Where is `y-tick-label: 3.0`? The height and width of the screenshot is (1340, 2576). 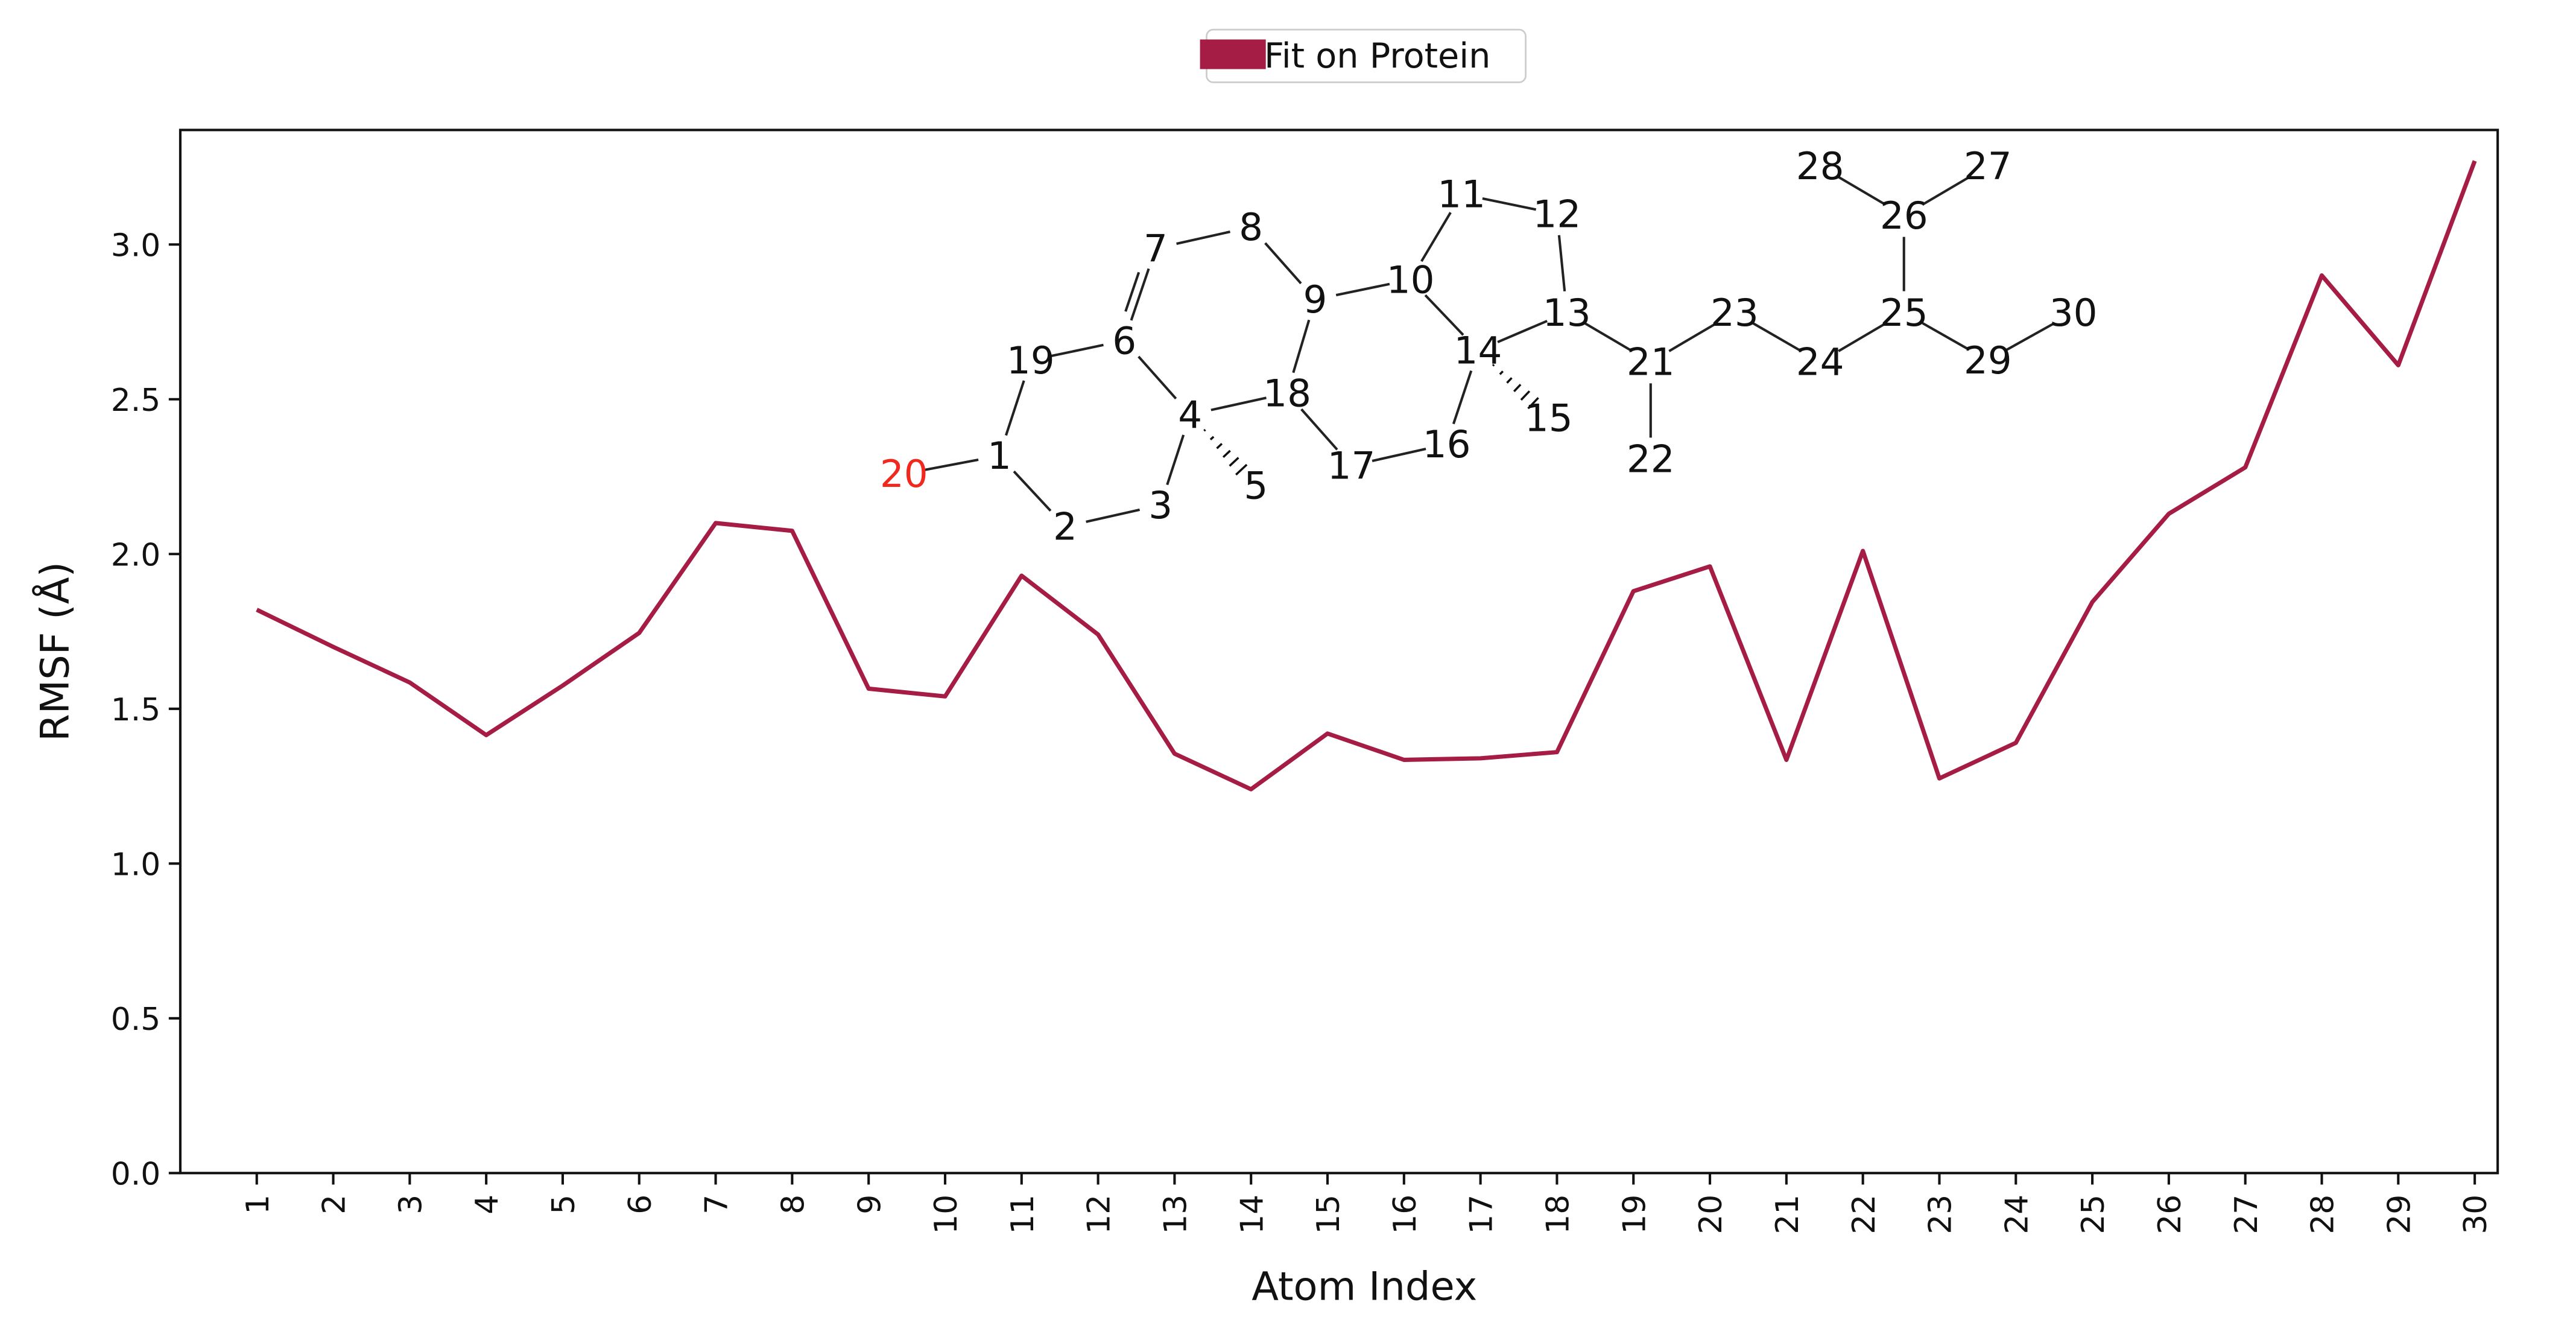 y-tick-label: 3.0 is located at coordinates (135, 245).